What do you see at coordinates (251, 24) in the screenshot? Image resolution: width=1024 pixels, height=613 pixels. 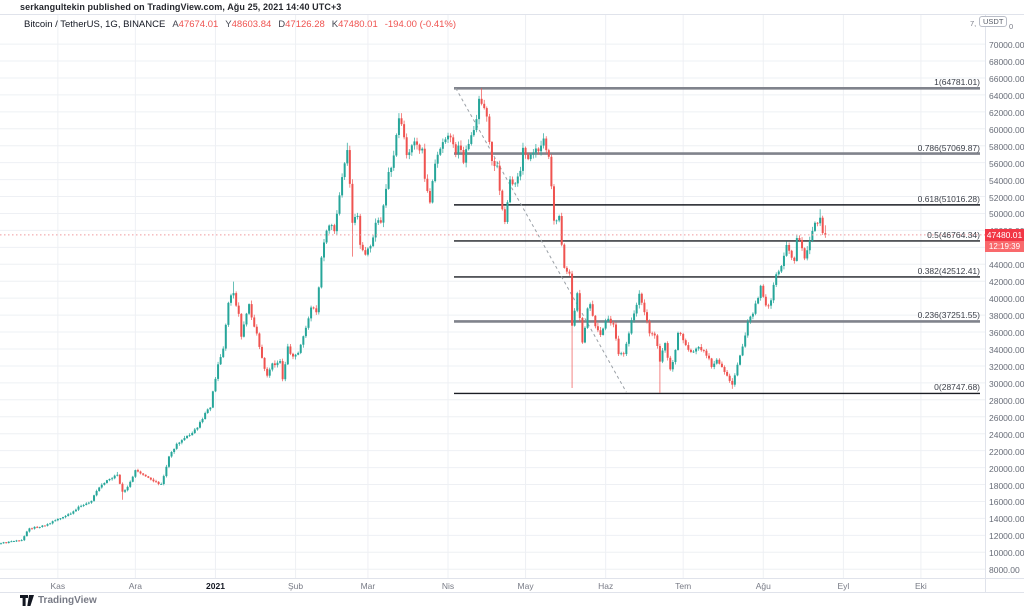 I see `ohlc-value: 48603.84` at bounding box center [251, 24].